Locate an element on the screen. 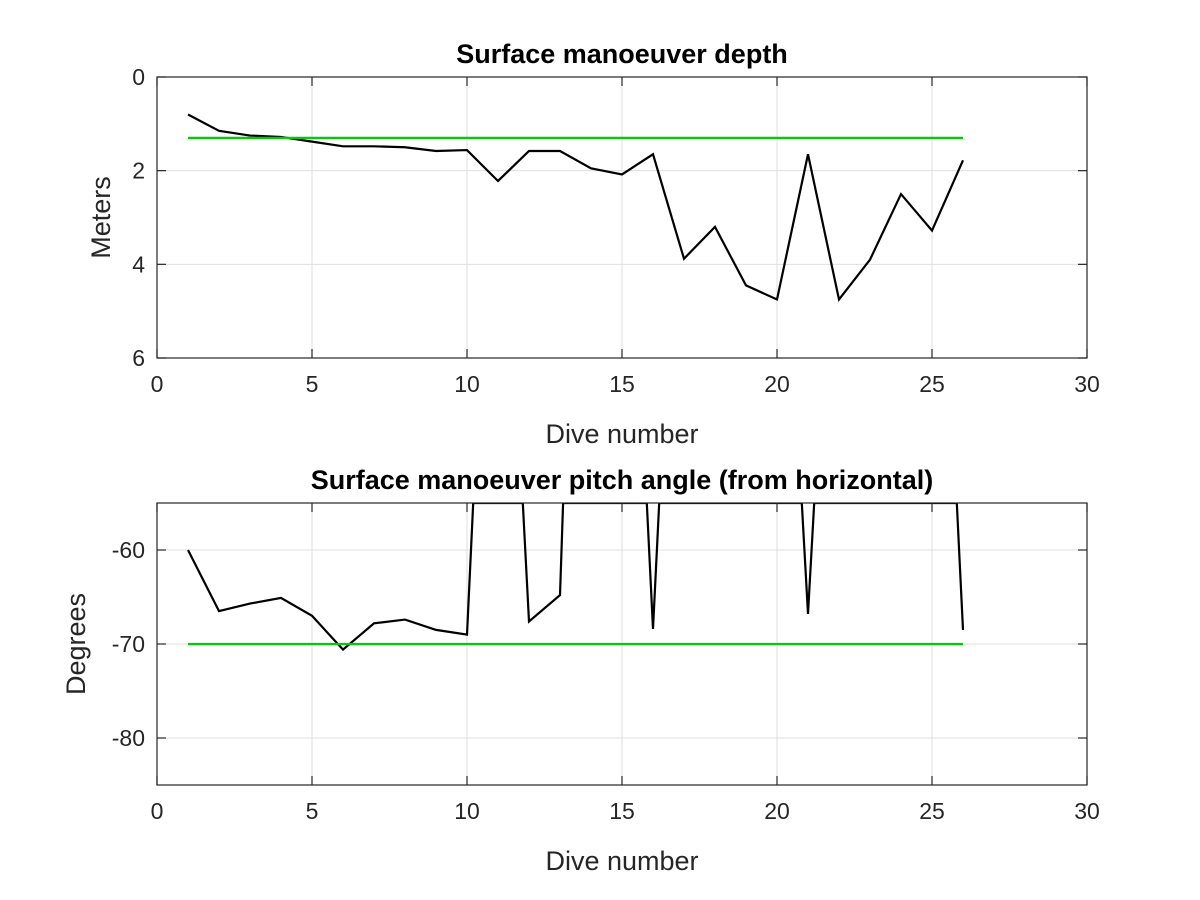 The width and height of the screenshot is (1200, 900). depth-y-tick-label-1: 2 is located at coordinates (138, 171).